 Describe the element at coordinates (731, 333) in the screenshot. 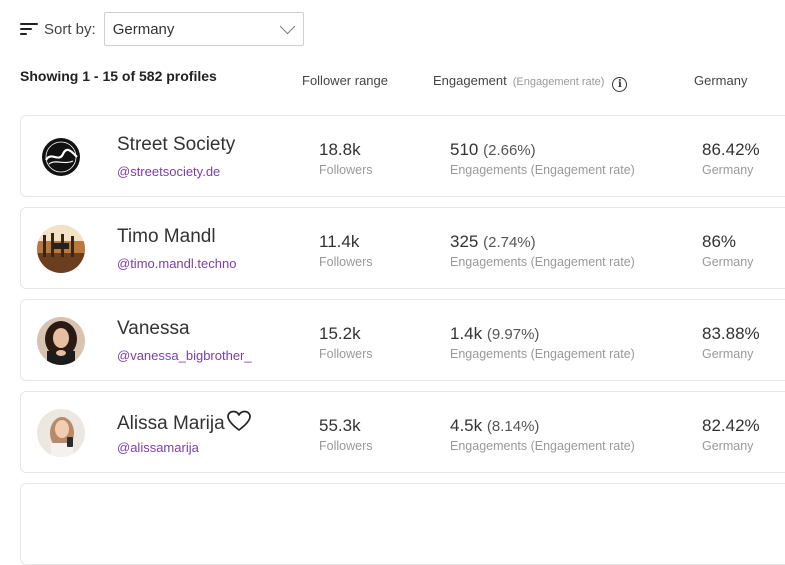

I see `country-percent: 83.88%` at that location.